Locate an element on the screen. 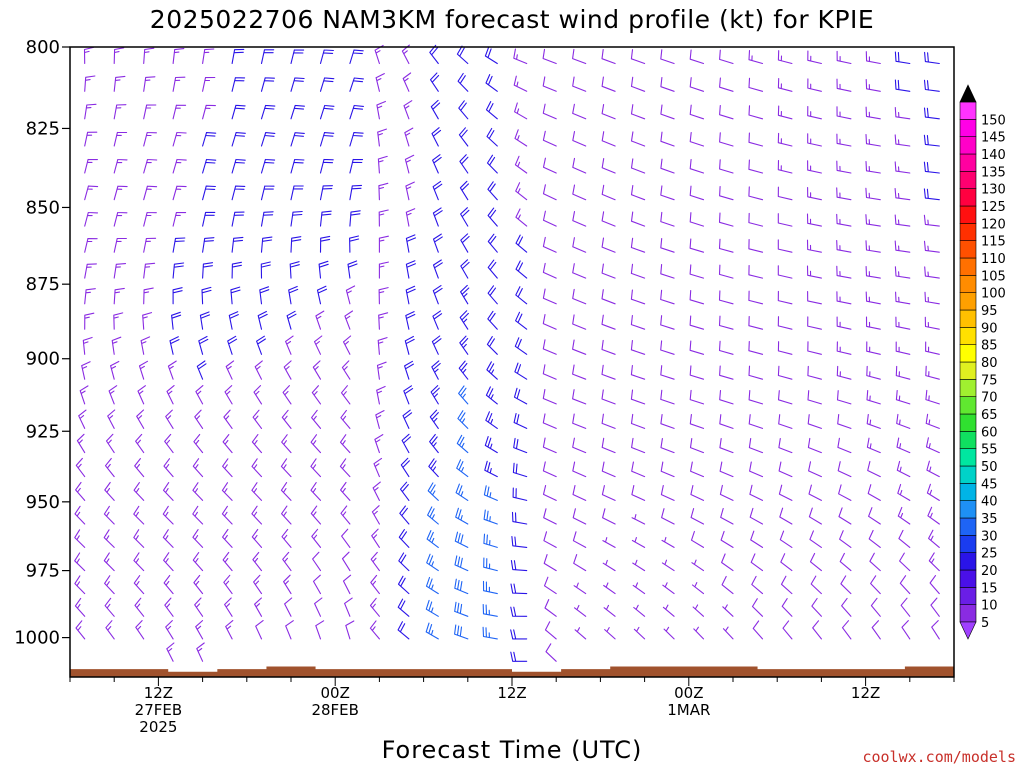 The width and height of the screenshot is (1024, 768). y-axis: 800 825 850 875 900 925 950 975 1000 is located at coordinates (42, 343).